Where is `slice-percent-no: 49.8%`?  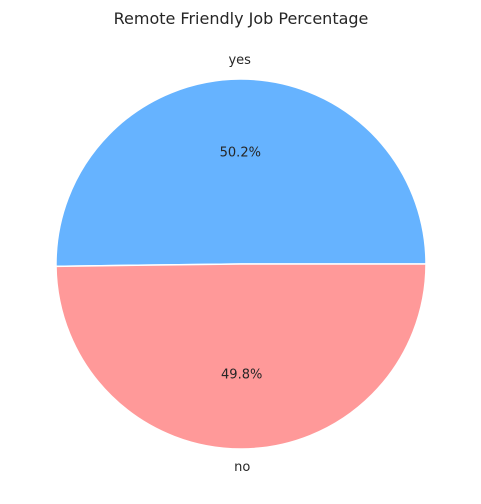
slice-percent-no: 49.8% is located at coordinates (241, 374).